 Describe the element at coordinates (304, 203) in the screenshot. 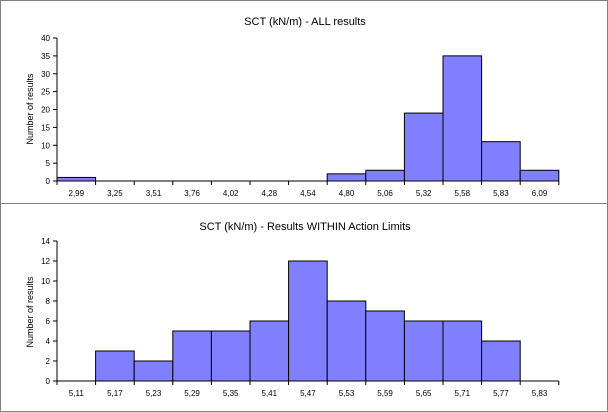

I see `chart-divider` at that location.